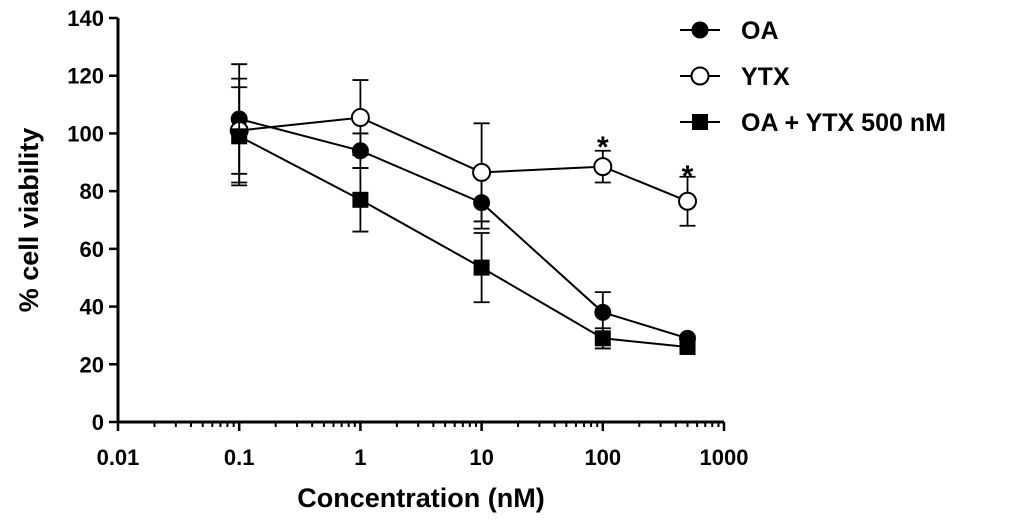 This screenshot has height=523, width=1024. Describe the element at coordinates (724, 457) in the screenshot. I see `x-tick-label: 1000` at that location.